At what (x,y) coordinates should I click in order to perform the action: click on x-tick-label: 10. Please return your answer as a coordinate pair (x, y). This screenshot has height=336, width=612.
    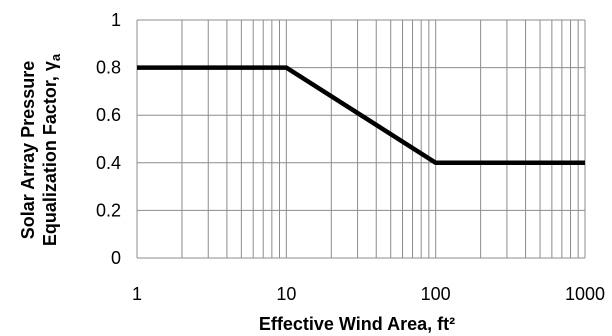
    Looking at the image, I should click on (286, 294).